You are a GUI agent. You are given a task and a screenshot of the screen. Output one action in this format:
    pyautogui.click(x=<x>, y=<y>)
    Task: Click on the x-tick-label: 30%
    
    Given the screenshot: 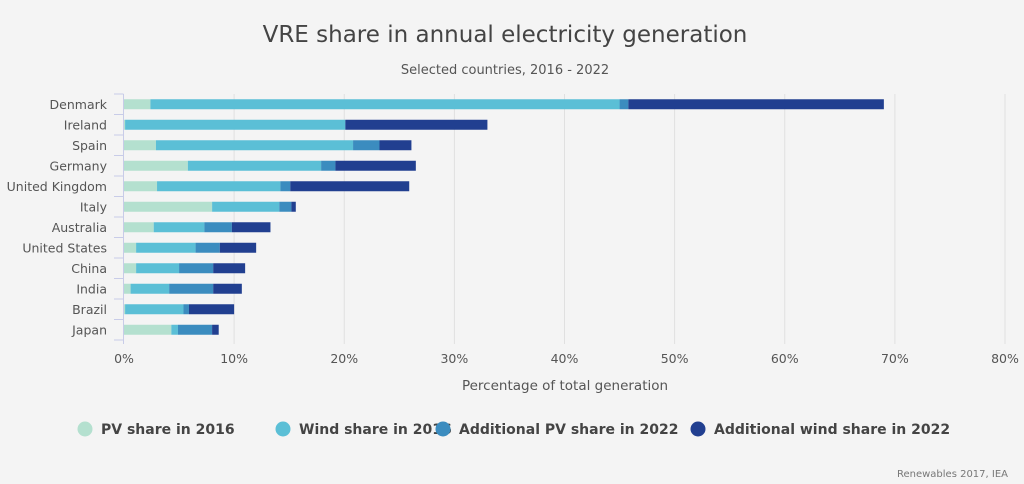 What is the action you would take?
    pyautogui.click(x=454, y=358)
    